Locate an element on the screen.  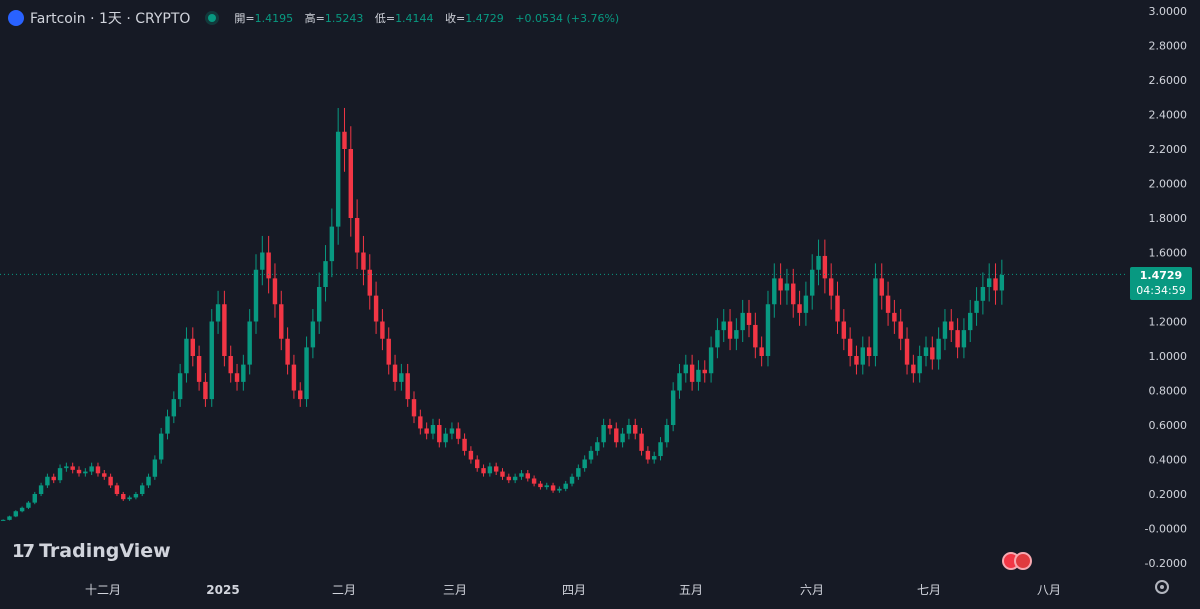
tradingview-watermark: 17 TradingView is located at coordinates (91, 551).